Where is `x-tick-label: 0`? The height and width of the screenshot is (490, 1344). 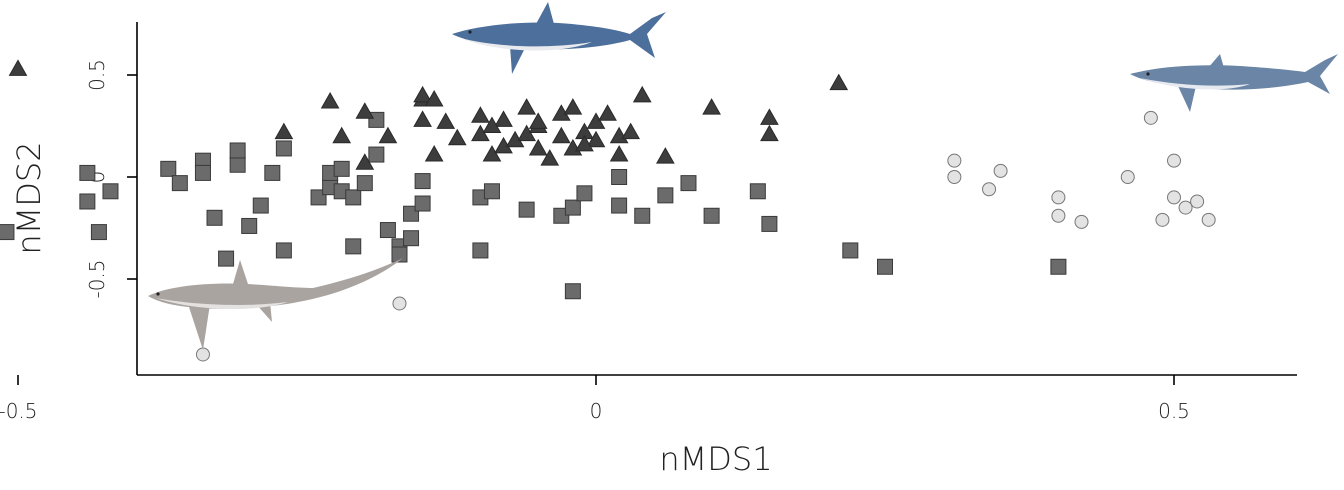
x-tick-label: 0 is located at coordinates (596, 411).